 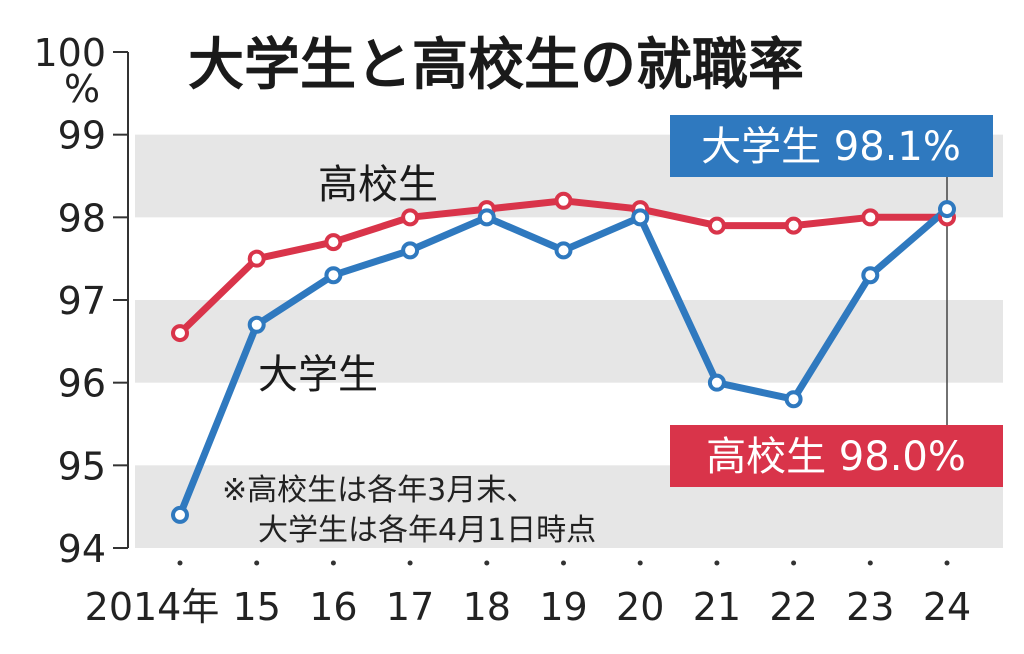 What do you see at coordinates (870, 607) in the screenshot?
I see `x-tick-label-9: 23` at bounding box center [870, 607].